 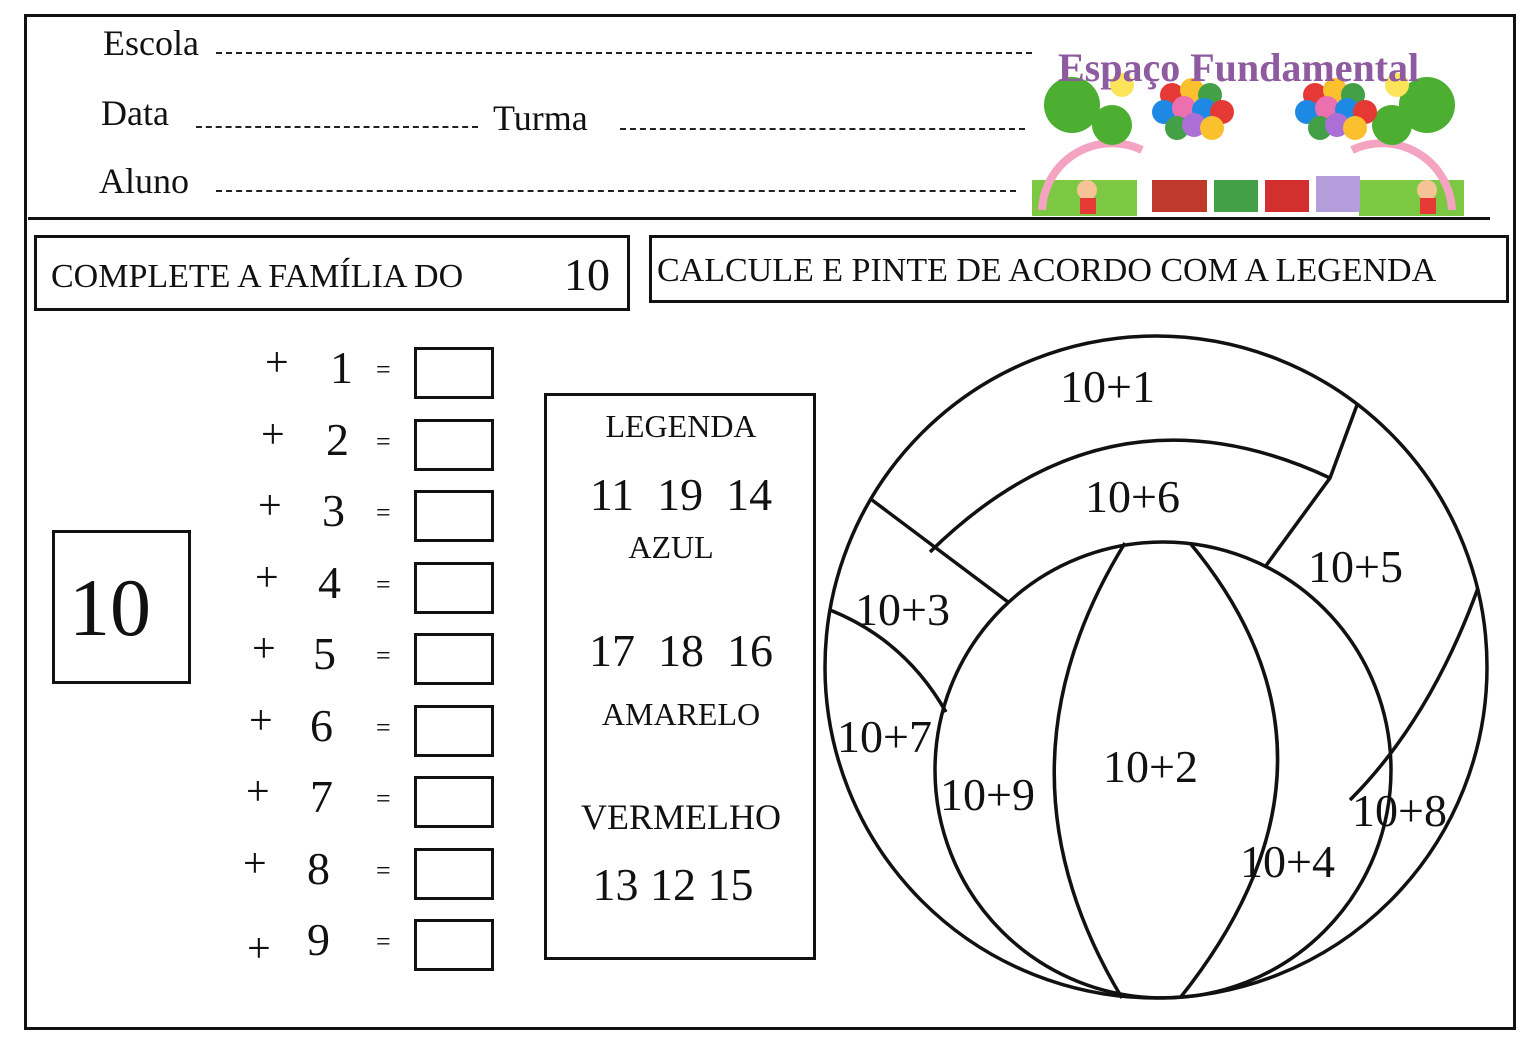 I want to click on ball-section-label: 10+5, so click(x=1355, y=566).